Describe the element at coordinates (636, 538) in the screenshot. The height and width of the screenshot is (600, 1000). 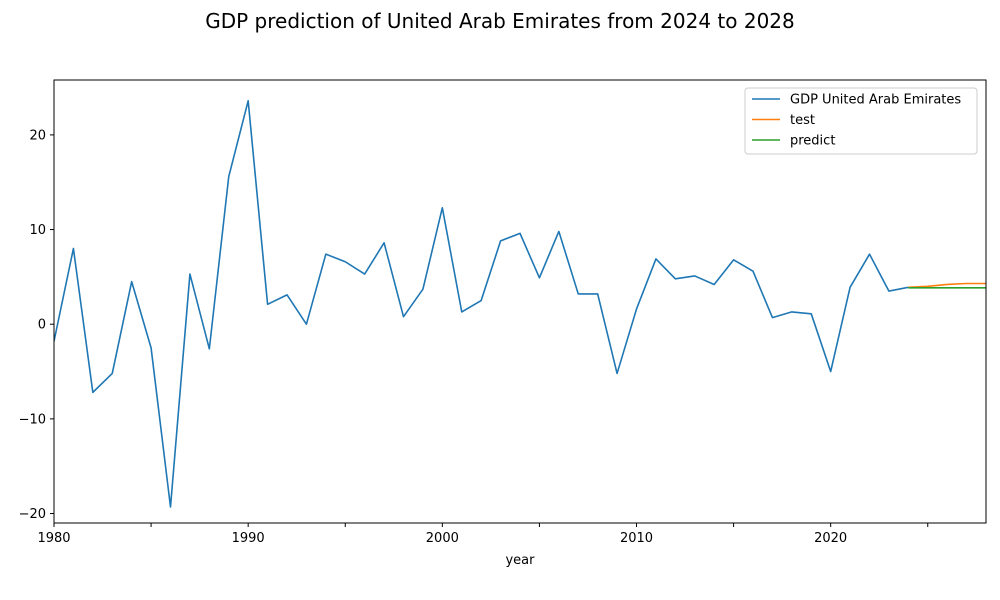
I see `x-tick-label: 2010` at that location.